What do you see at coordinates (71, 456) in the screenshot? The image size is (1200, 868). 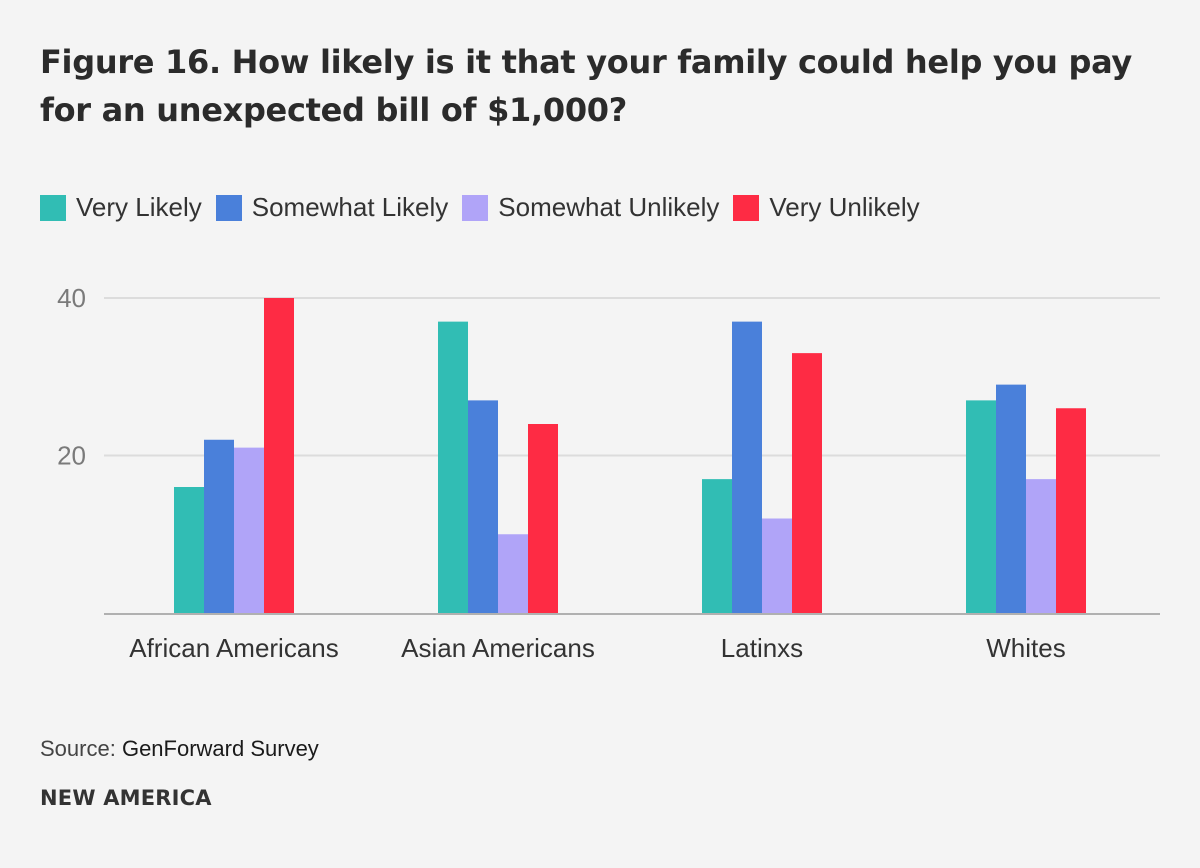 I see `y-tick-label: 20` at bounding box center [71, 456].